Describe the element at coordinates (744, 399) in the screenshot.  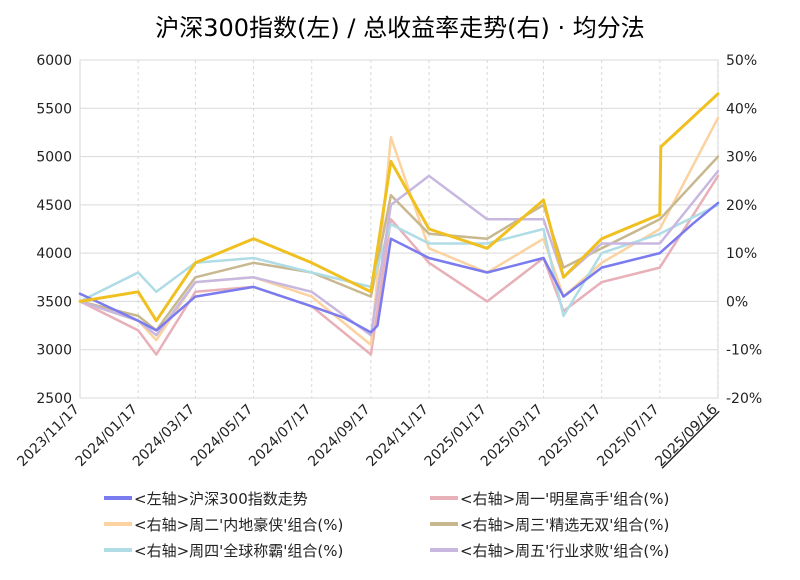
I see `y-right-tick-label: -20%` at that location.